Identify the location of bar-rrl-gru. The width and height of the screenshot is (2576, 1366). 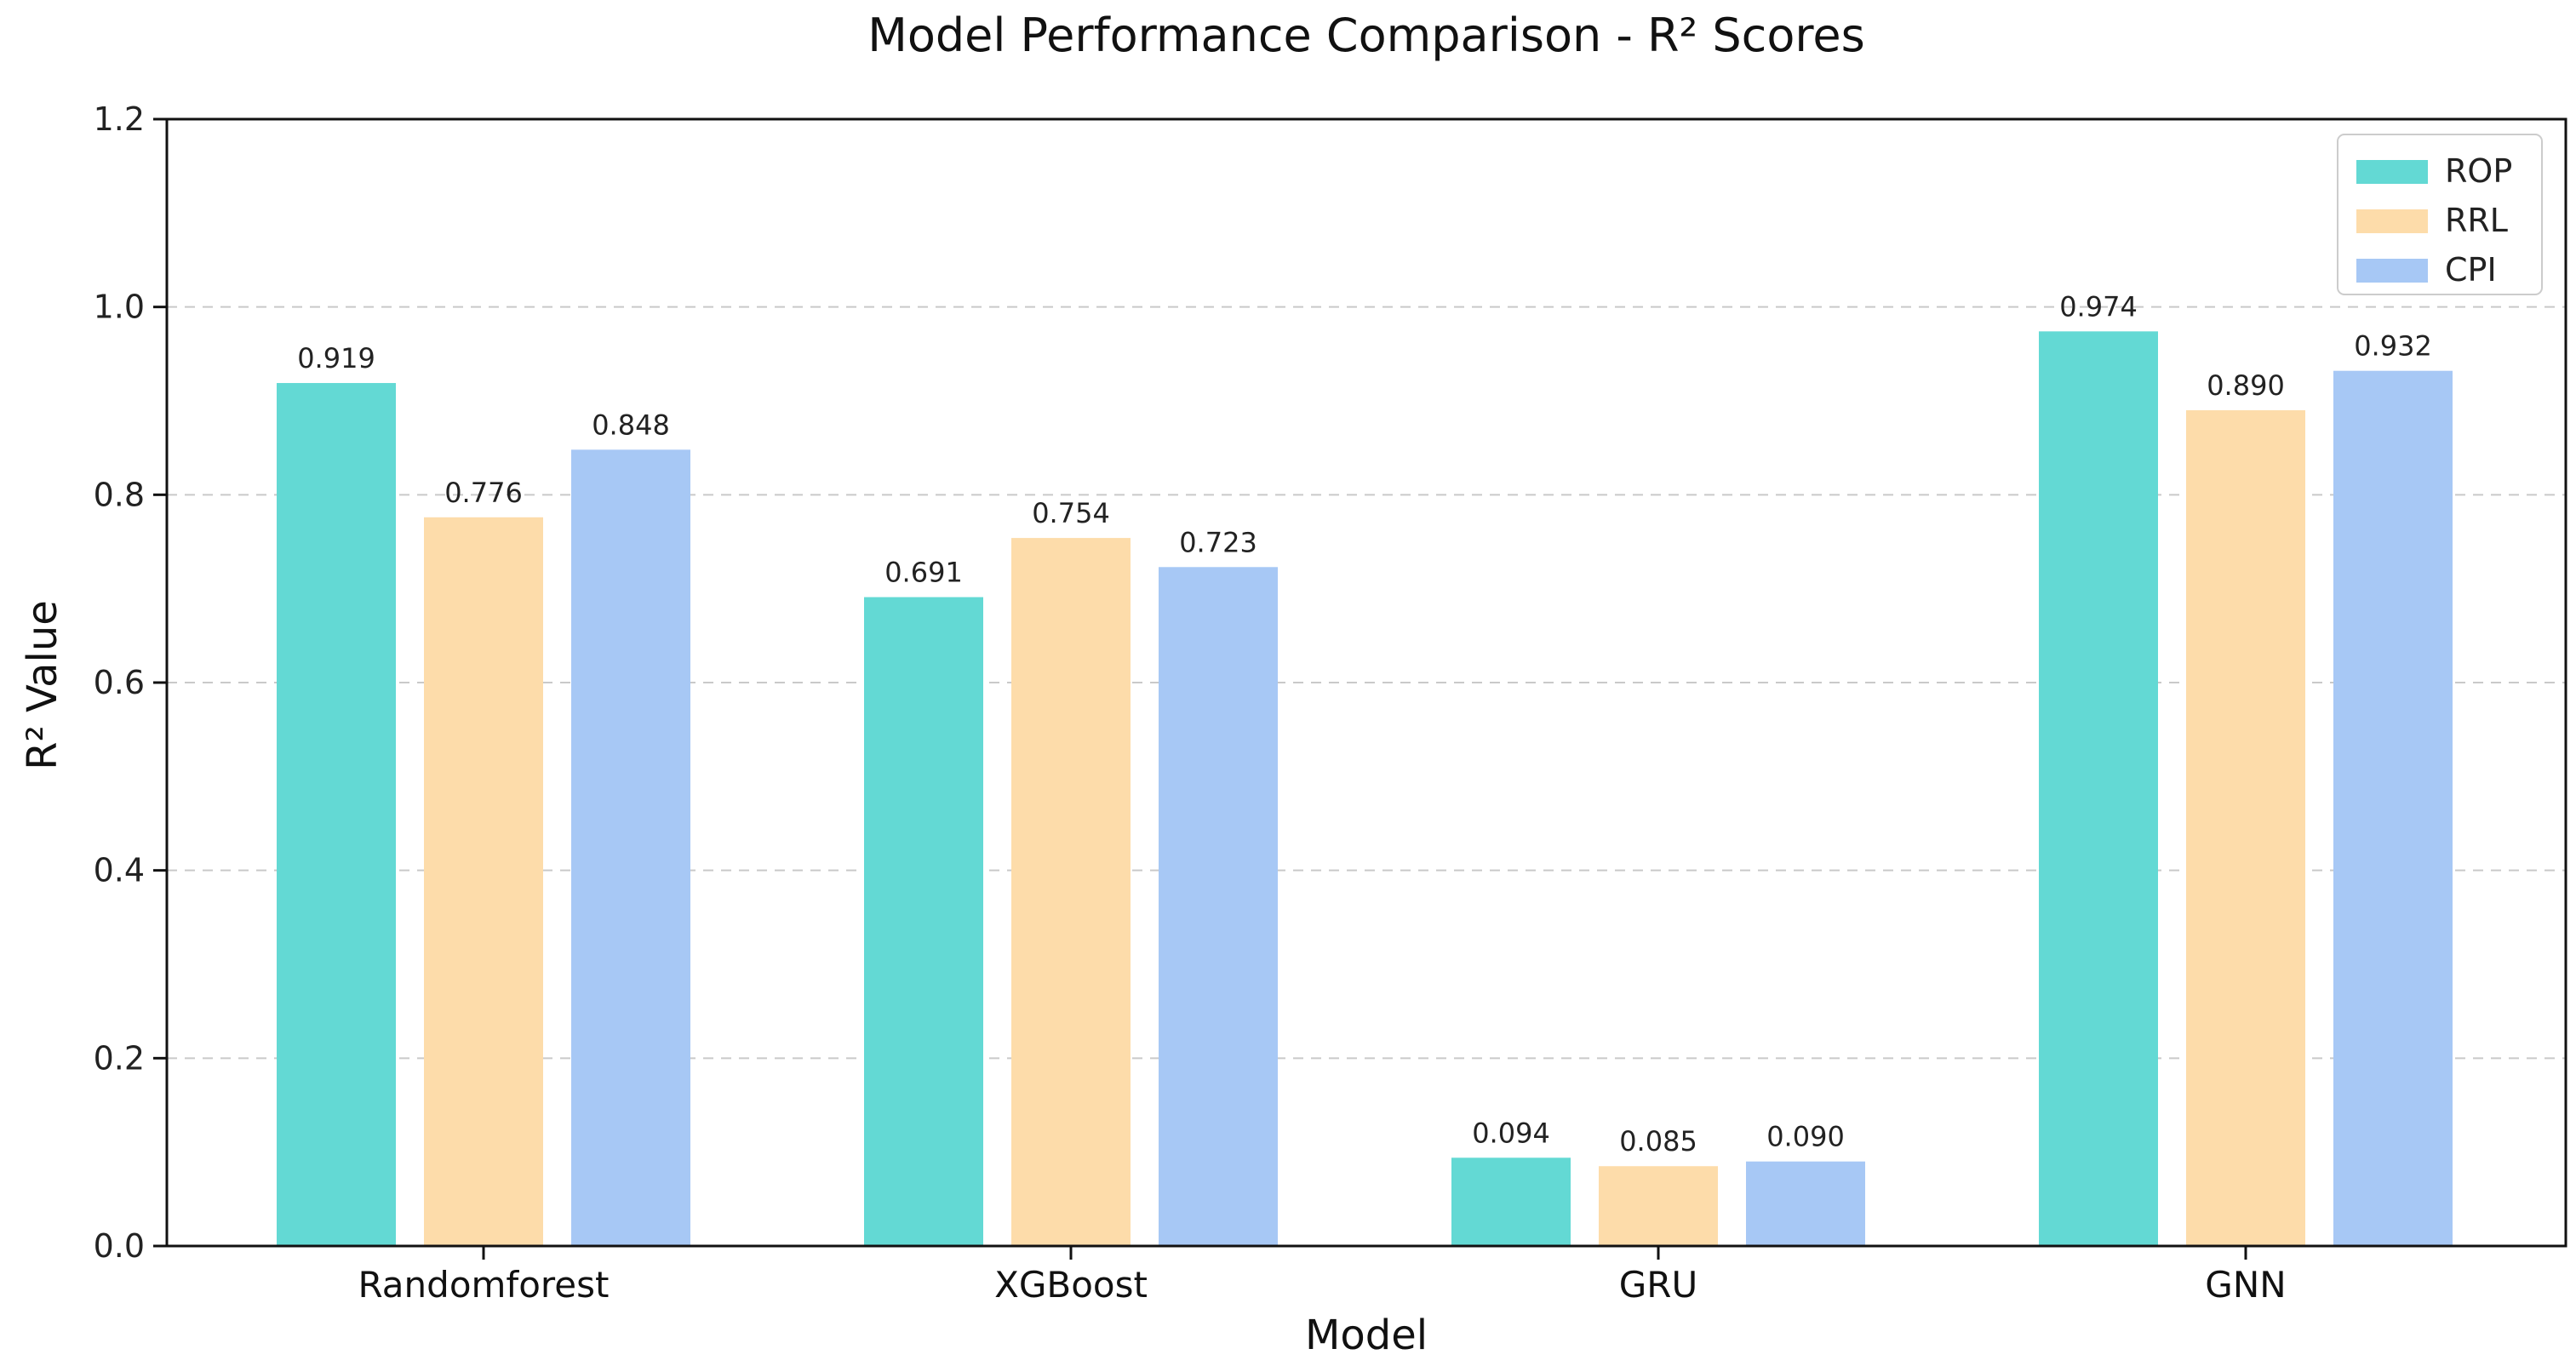
(1659, 1206).